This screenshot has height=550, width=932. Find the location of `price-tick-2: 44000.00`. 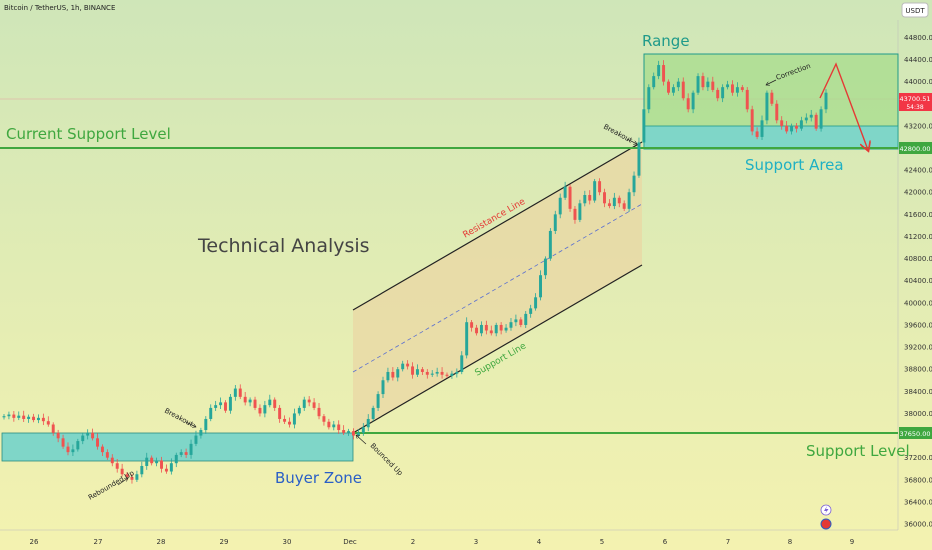

price-tick-2: 44000.00 is located at coordinates (918, 82).